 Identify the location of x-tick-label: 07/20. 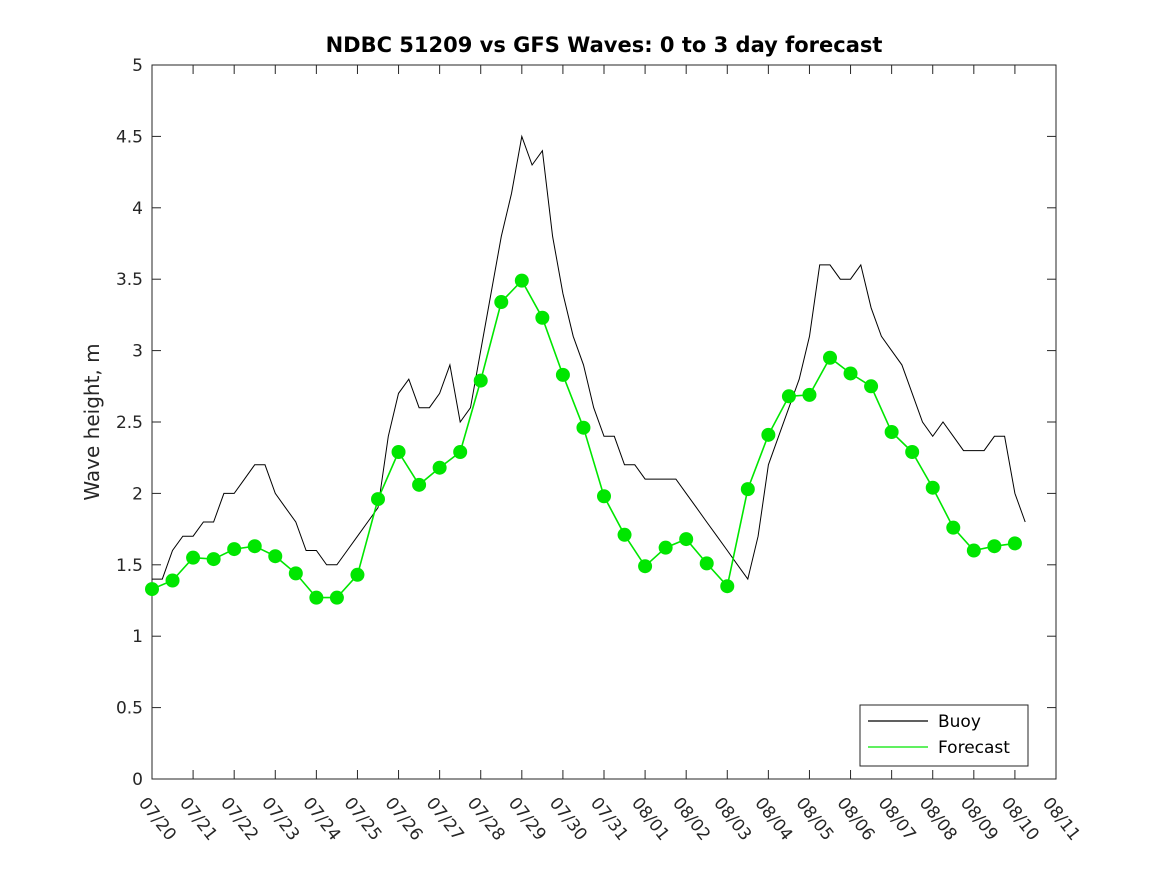
(157, 819).